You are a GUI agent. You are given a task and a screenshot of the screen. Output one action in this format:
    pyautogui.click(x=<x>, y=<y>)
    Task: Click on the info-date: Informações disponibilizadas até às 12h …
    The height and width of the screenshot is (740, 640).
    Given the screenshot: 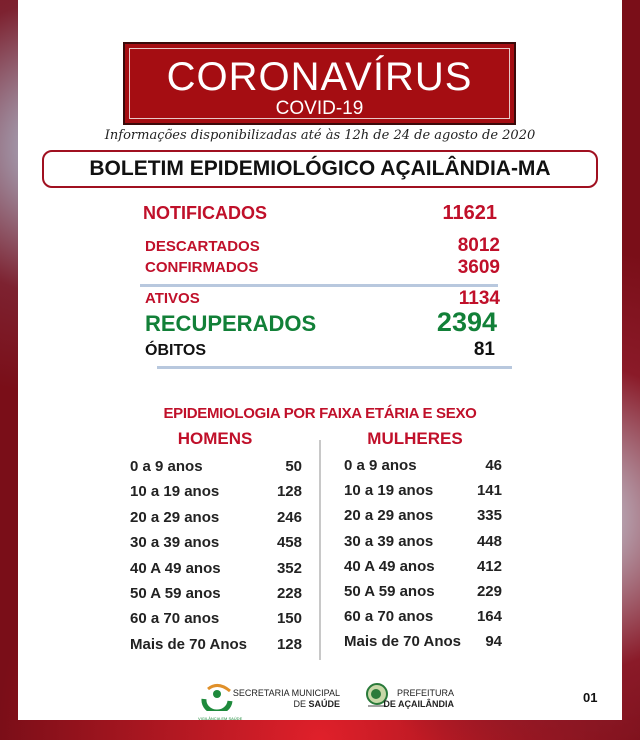 What is the action you would take?
    pyautogui.click(x=320, y=135)
    